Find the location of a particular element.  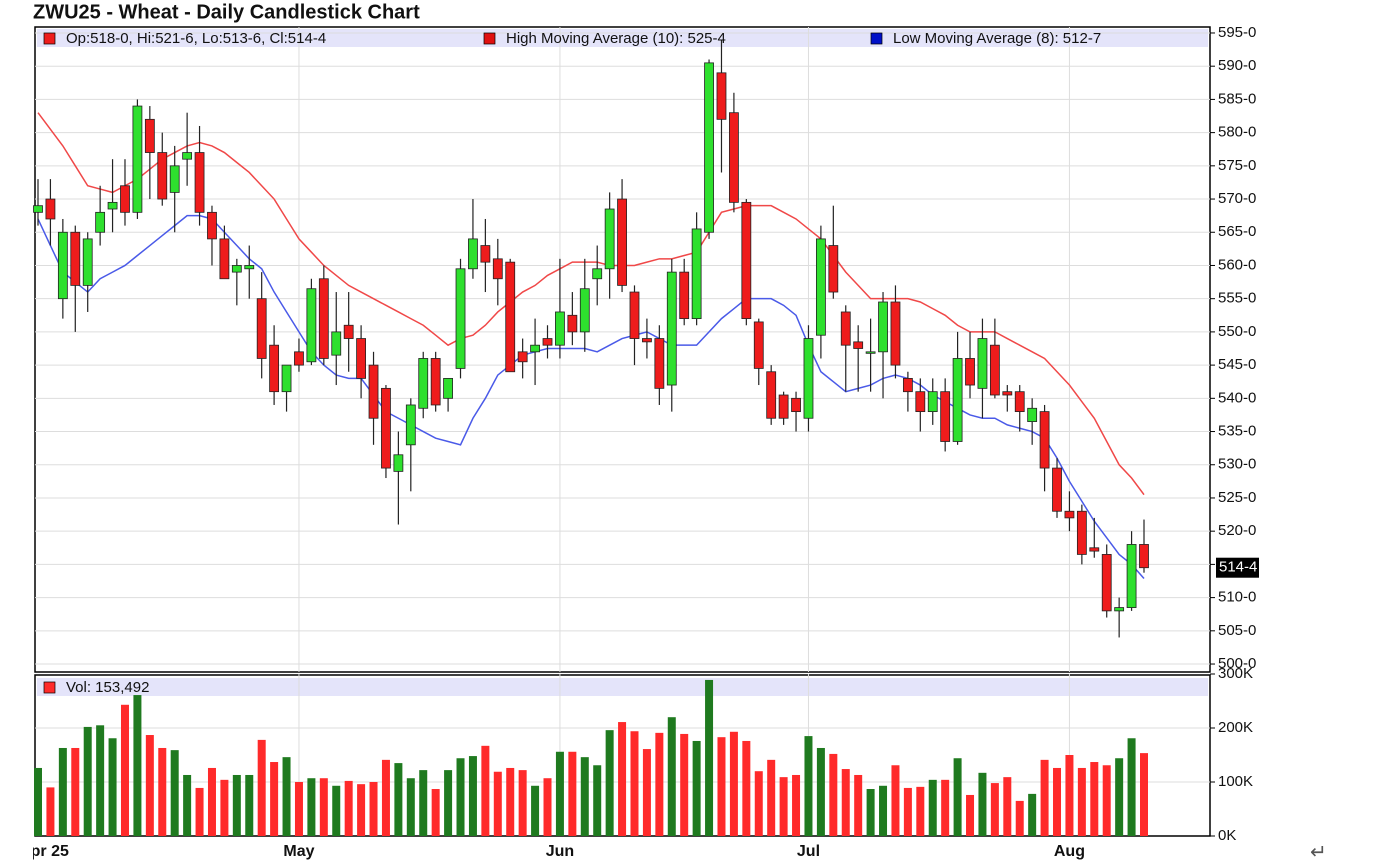

y-tick-label: 540-0 is located at coordinates (1237, 397).